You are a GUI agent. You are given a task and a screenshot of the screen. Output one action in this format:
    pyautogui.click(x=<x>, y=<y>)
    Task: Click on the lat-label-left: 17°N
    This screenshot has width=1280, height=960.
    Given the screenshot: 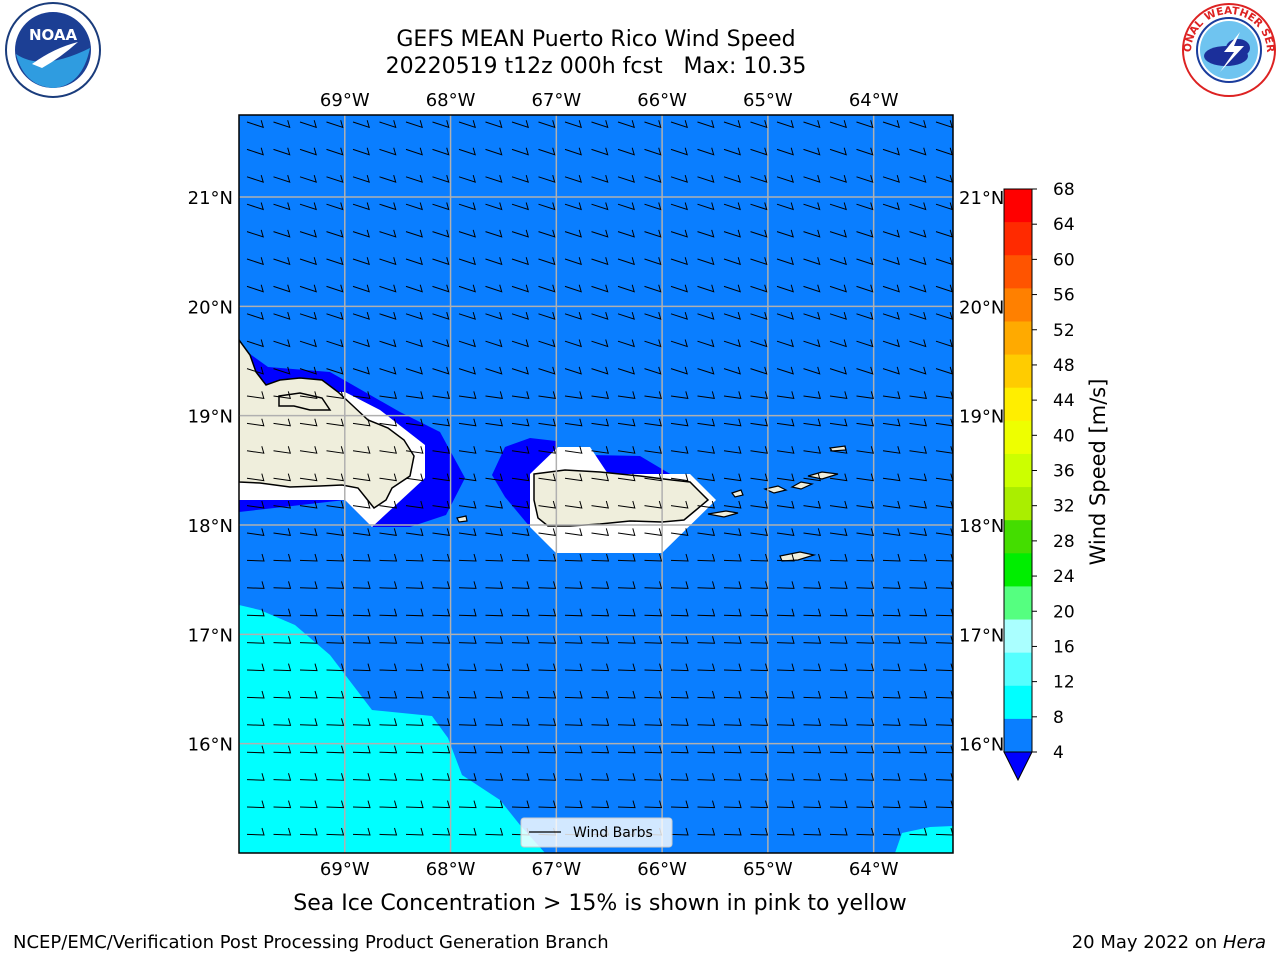 What is the action you would take?
    pyautogui.click(x=210, y=635)
    